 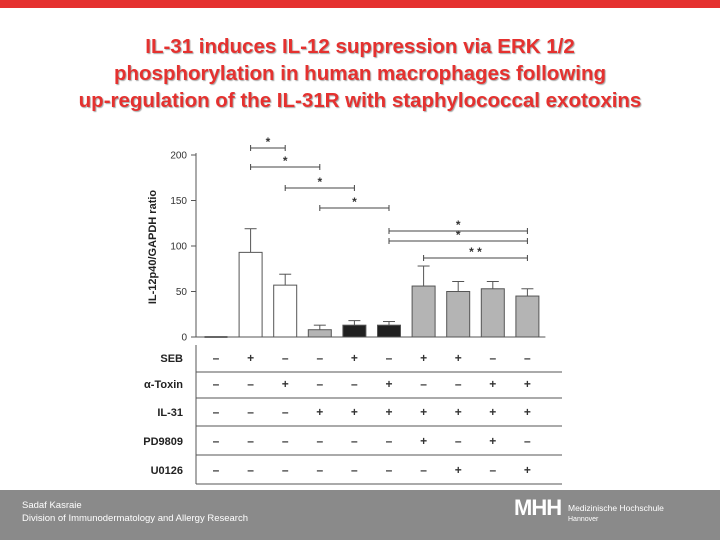 I want to click on y-tick-label: 50, so click(x=182, y=292).